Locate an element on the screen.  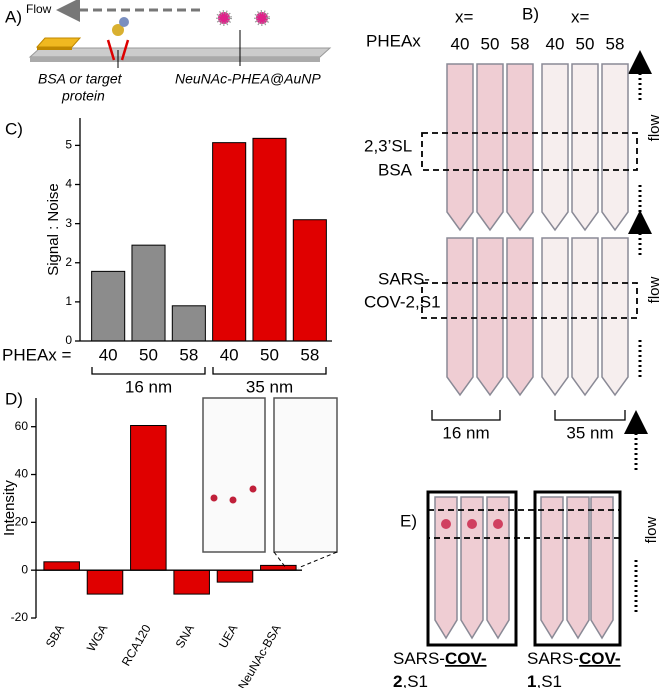
y-tick-label: -20 is located at coordinates (20, 617).